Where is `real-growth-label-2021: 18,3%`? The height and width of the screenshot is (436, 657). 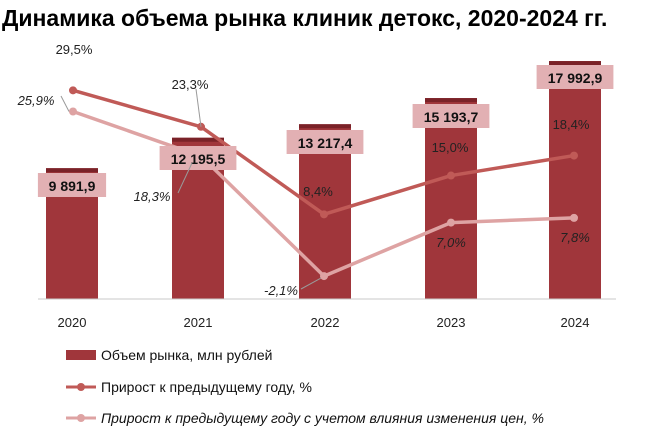 real-growth-label-2021: 18,3% is located at coordinates (152, 196).